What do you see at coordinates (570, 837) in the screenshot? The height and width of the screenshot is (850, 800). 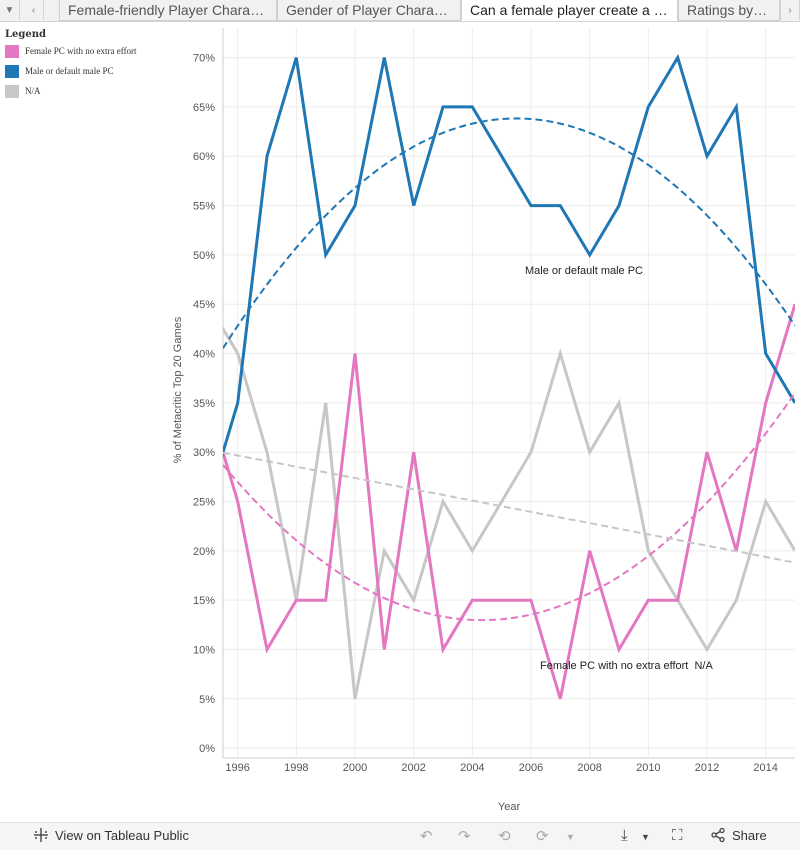 I see `refresh-dropdown-icon: ▼` at bounding box center [570, 837].